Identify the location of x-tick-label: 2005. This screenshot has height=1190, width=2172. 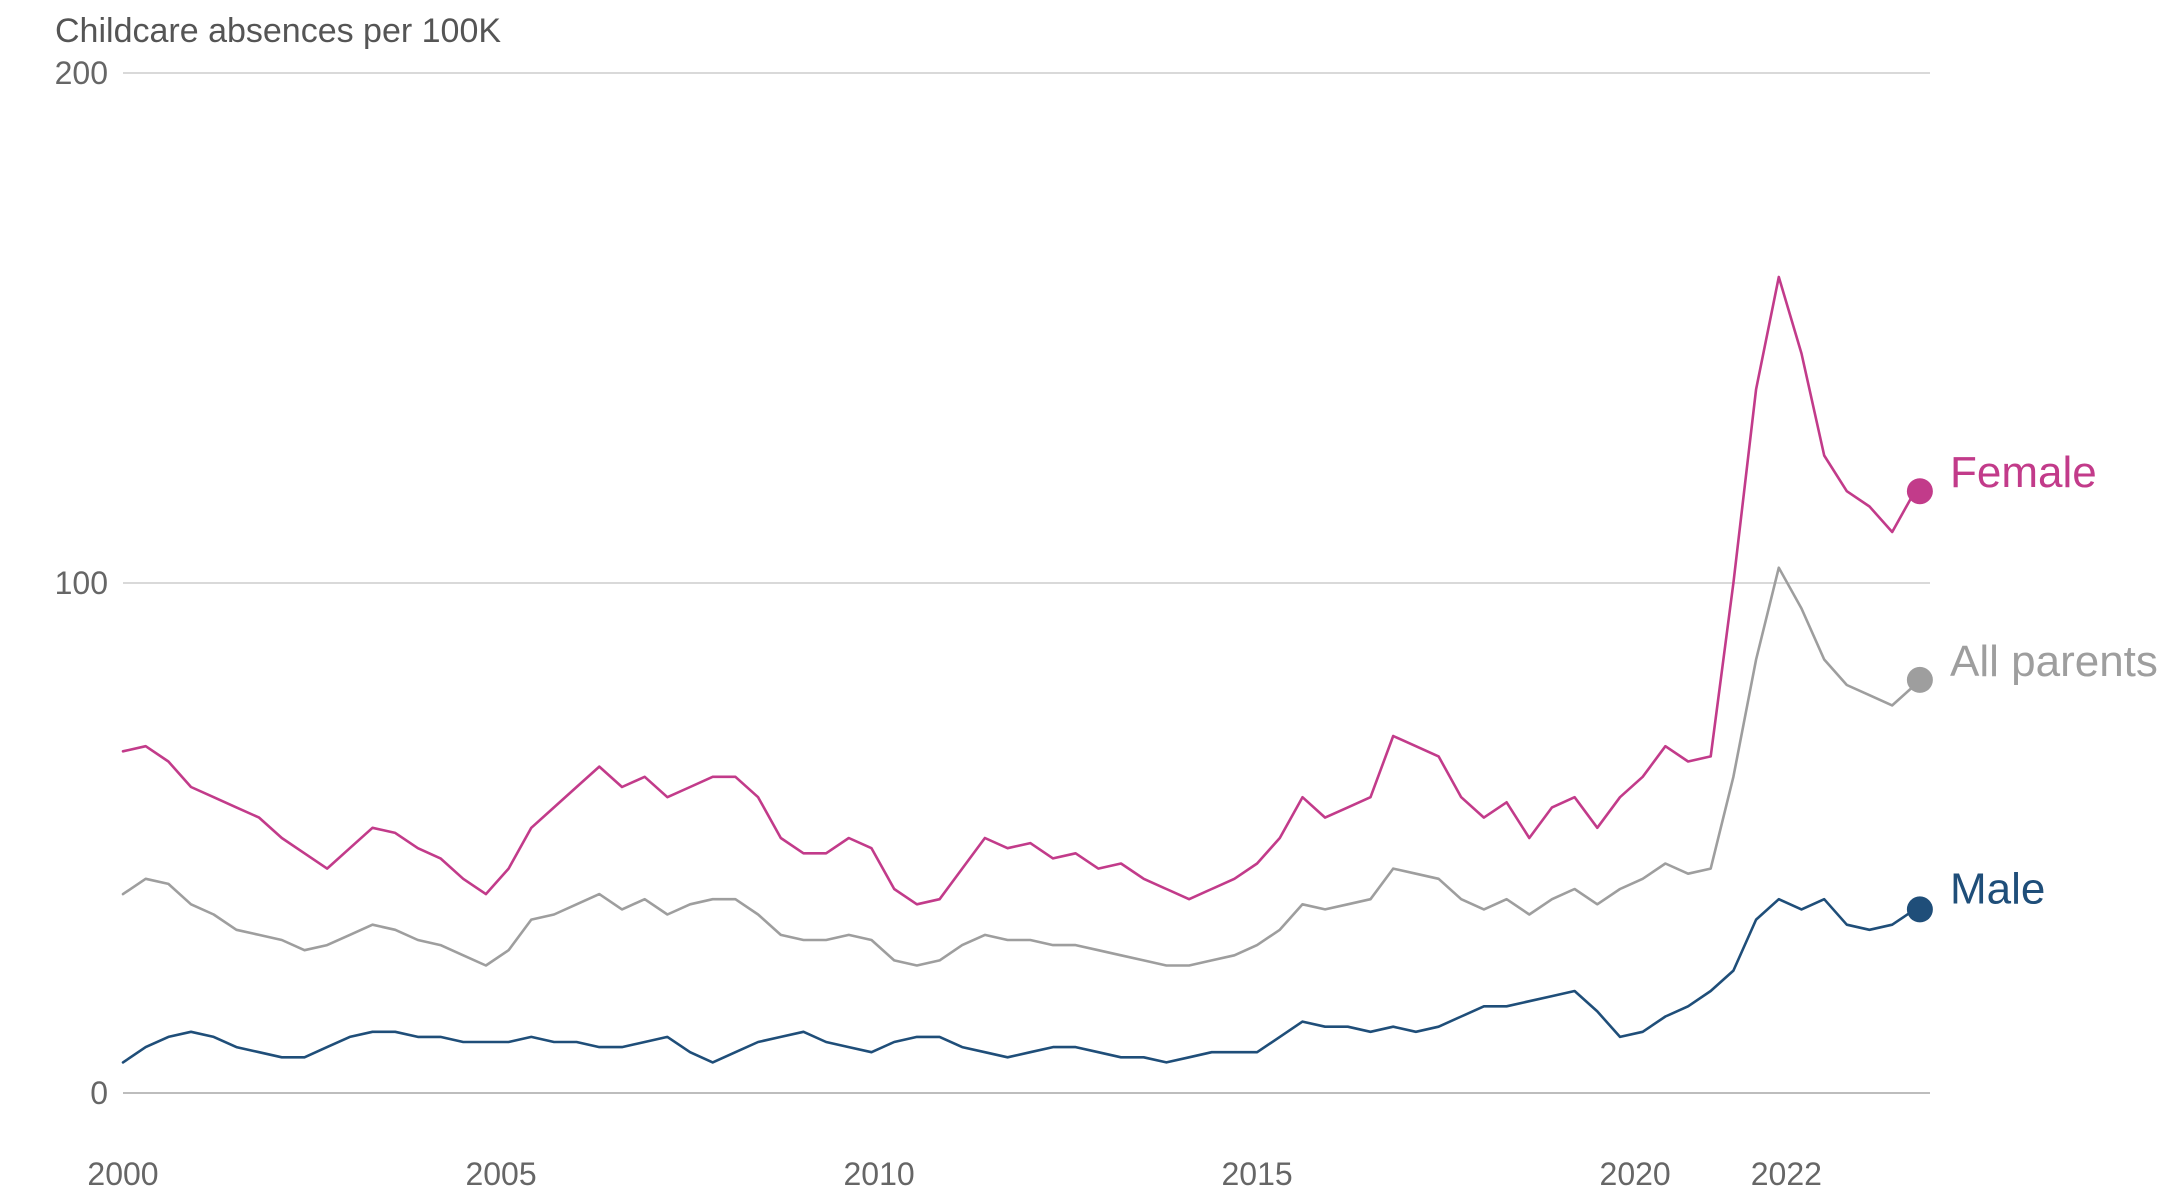
(500, 1173).